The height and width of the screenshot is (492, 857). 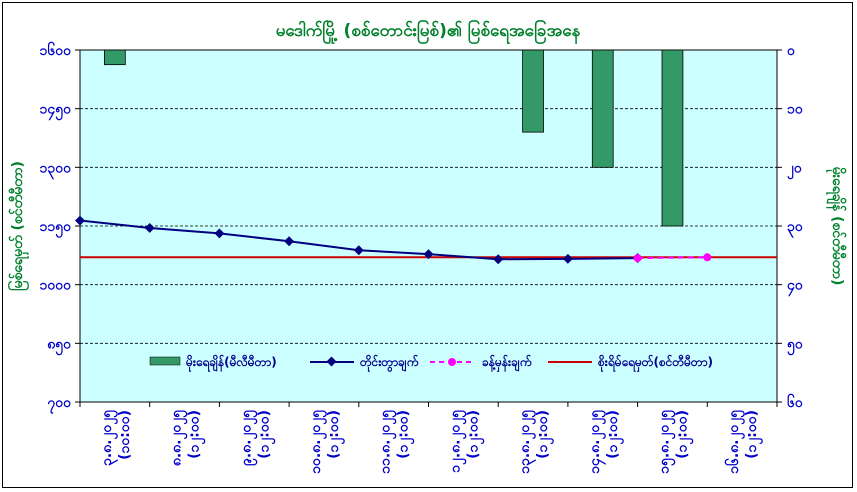 I want to click on left-tick-label: ၁၀၀၀, so click(x=56, y=286).